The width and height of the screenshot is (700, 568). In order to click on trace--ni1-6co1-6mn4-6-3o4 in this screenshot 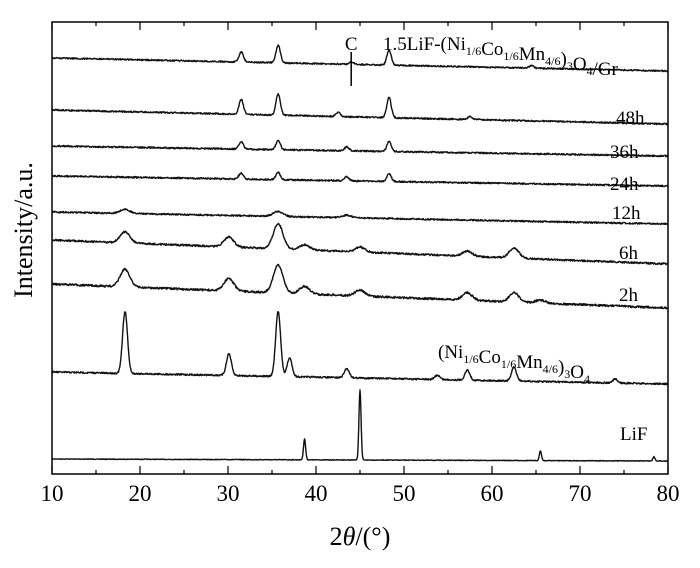, I will do `click(360, 348)`.